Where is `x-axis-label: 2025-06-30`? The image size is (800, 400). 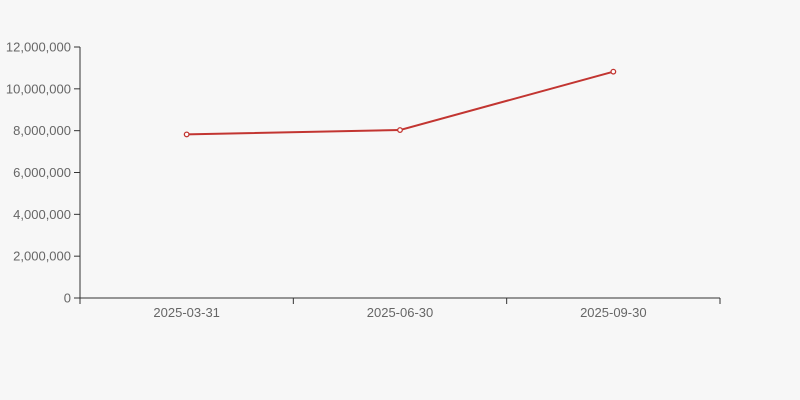
x-axis-label: 2025-06-30 is located at coordinates (400, 312).